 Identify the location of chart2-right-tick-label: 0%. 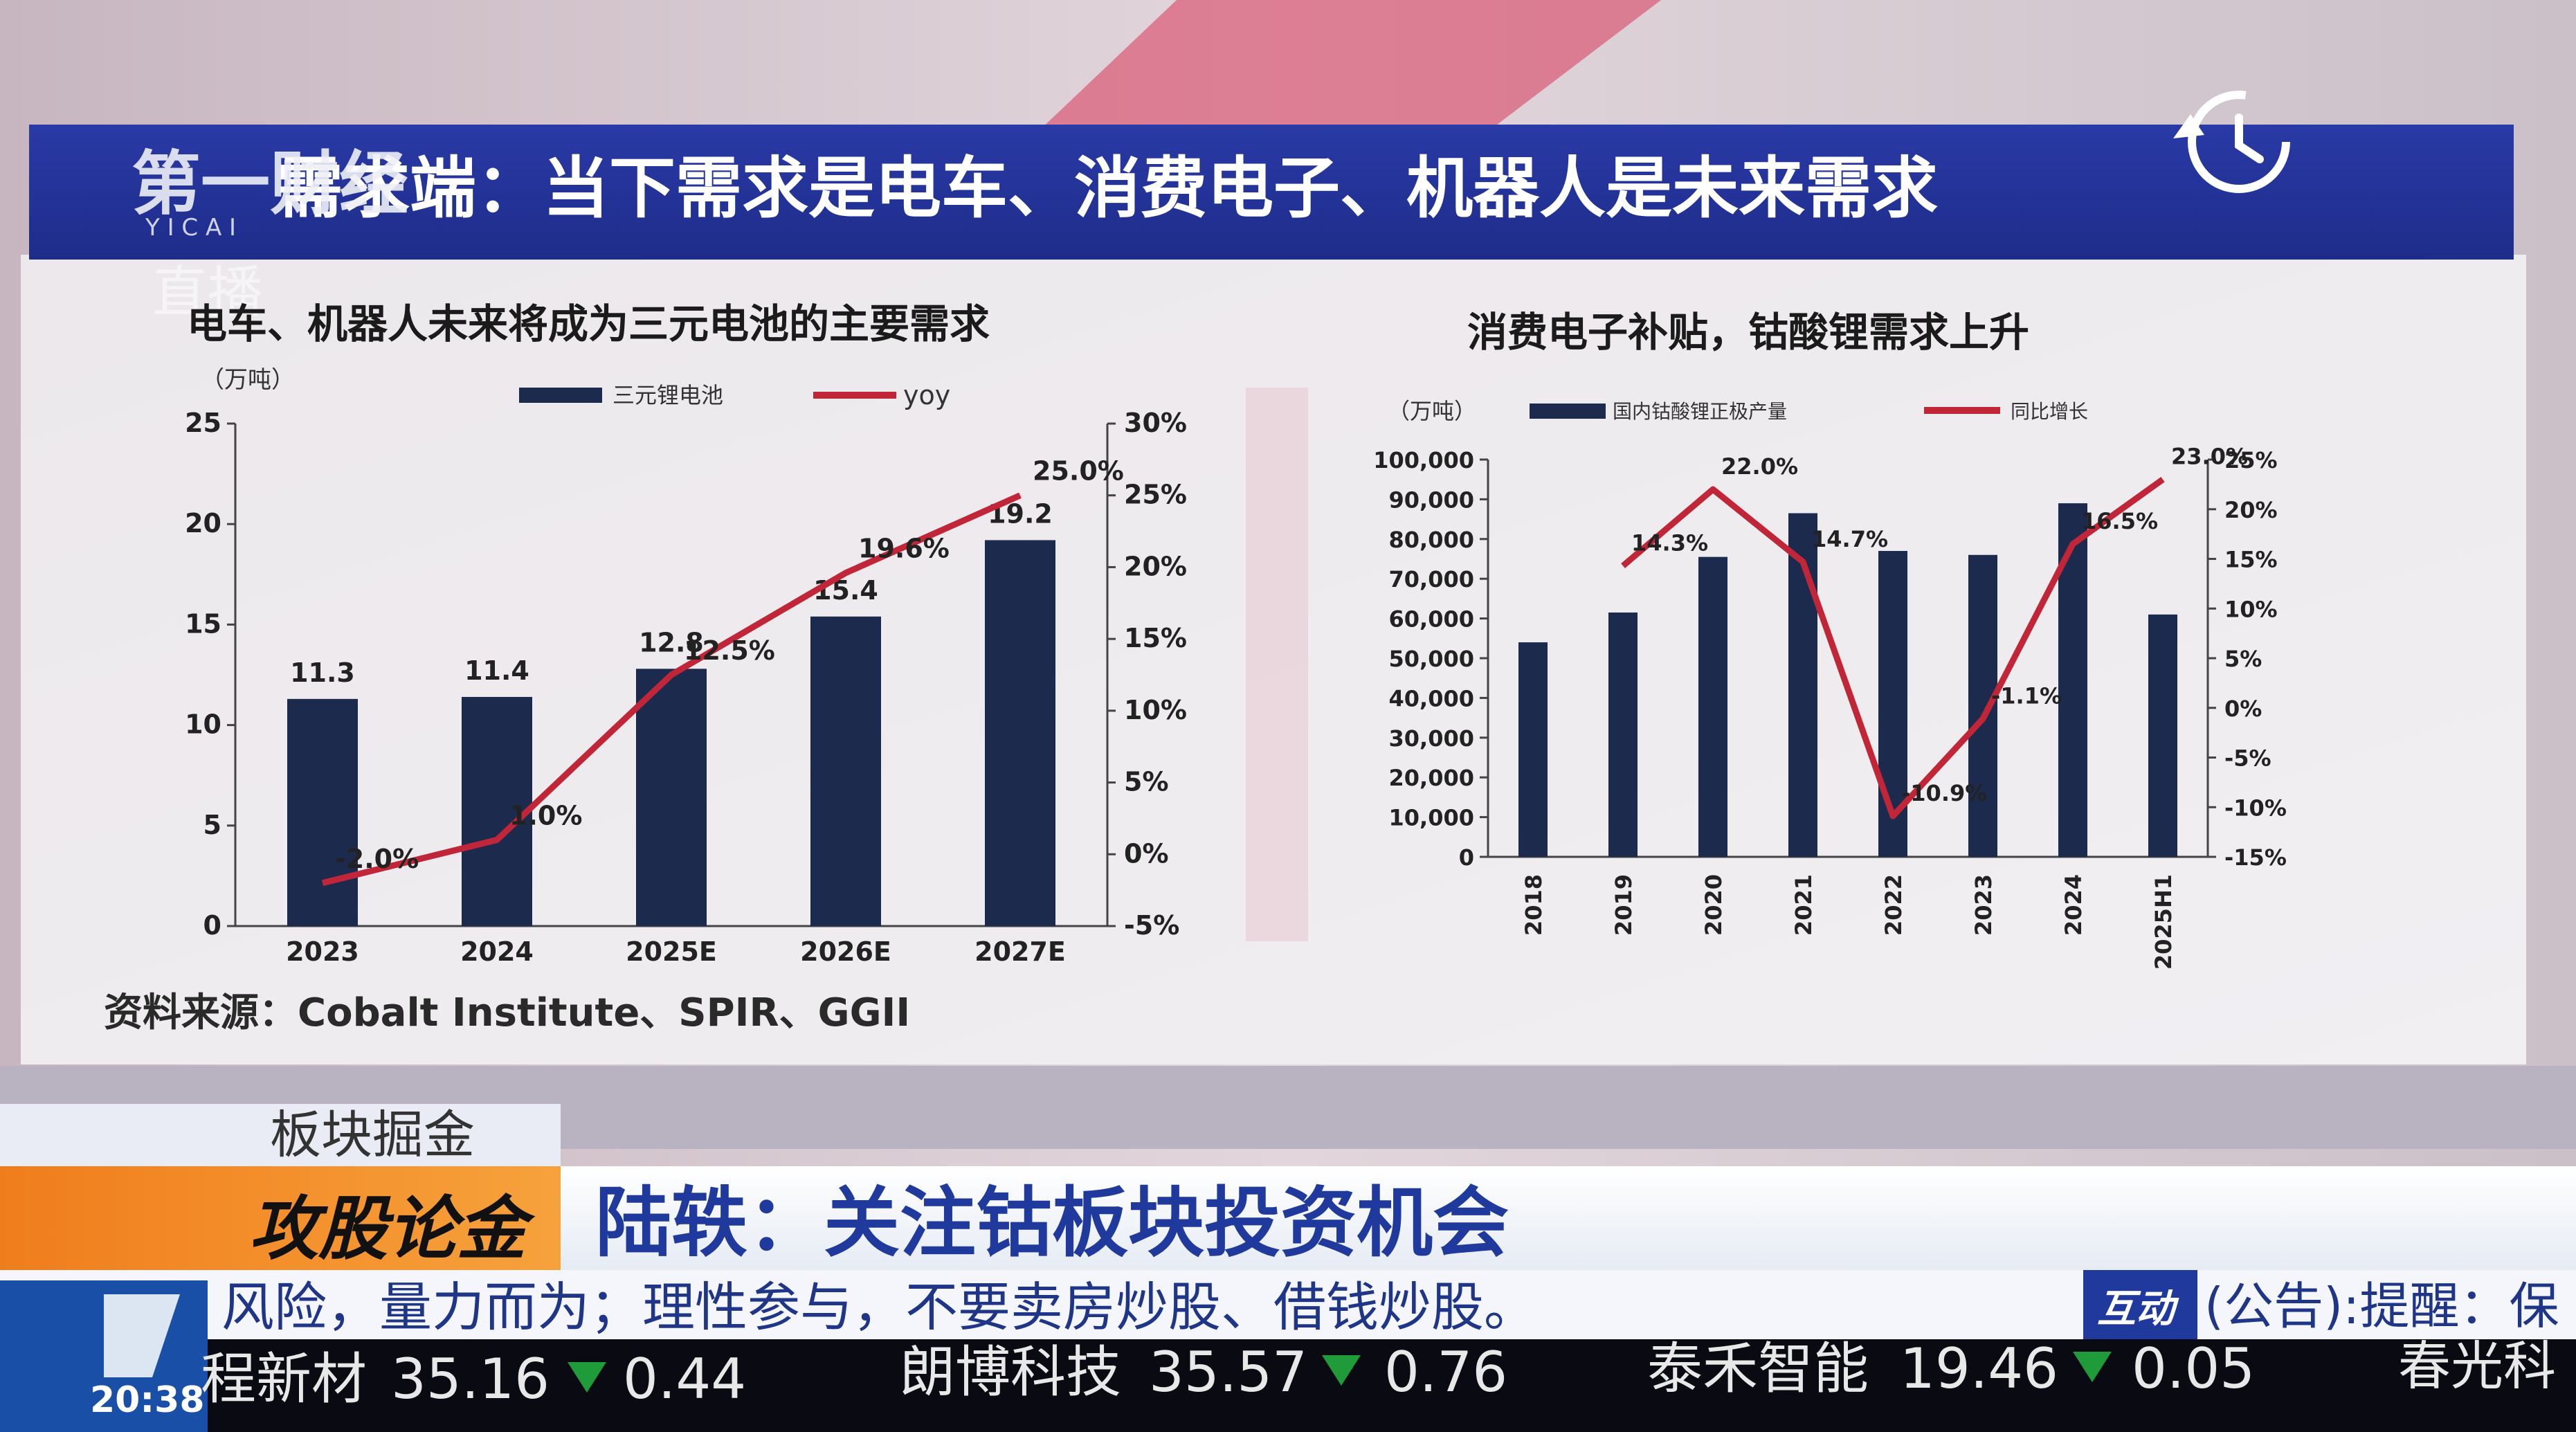
(2243, 709).